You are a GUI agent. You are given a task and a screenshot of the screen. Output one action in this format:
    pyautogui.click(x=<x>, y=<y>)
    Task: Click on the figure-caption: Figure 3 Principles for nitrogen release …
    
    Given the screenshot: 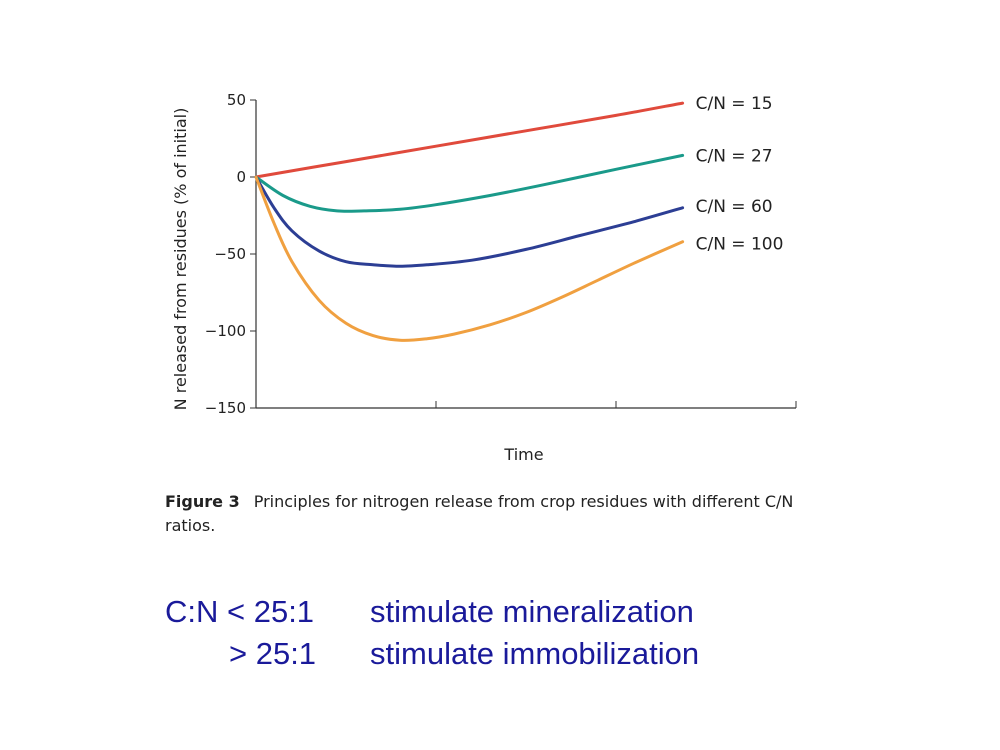 What is the action you would take?
    pyautogui.click(x=495, y=514)
    